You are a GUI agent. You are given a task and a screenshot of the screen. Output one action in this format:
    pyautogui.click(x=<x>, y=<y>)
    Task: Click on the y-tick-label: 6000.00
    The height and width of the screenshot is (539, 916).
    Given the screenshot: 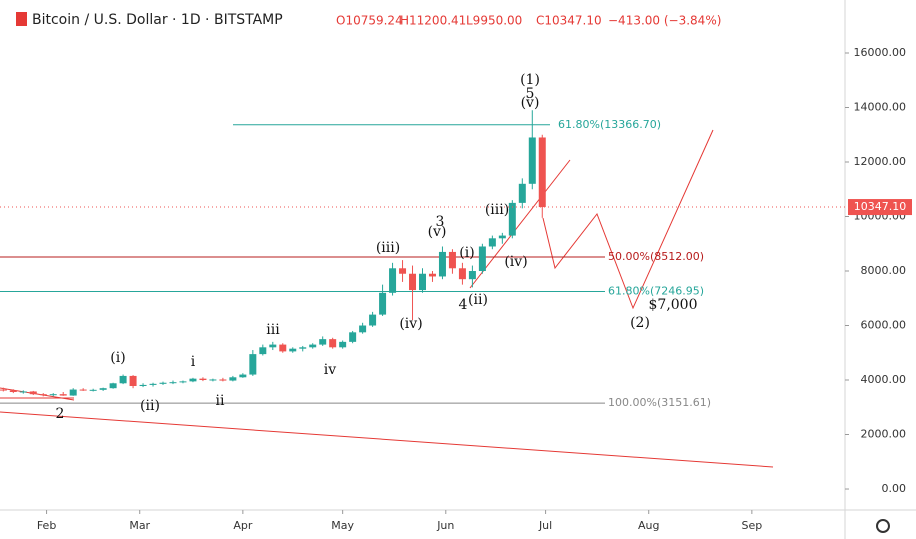 What is the action you would take?
    pyautogui.click(x=884, y=325)
    